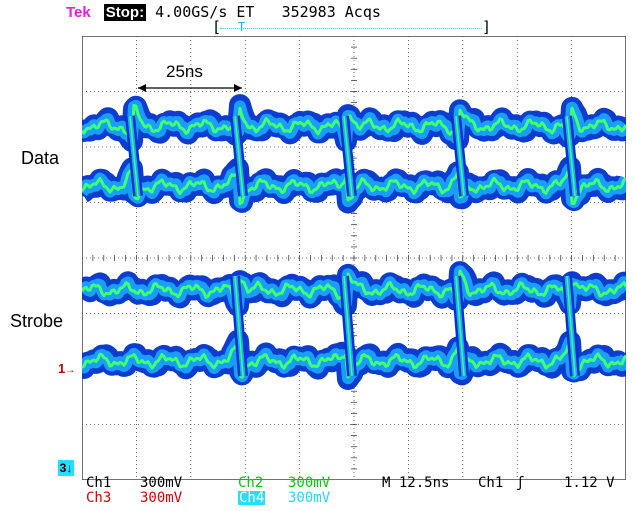 This screenshot has height=511, width=634. What do you see at coordinates (309, 498) in the screenshot?
I see `ch4-scale: 300mV` at bounding box center [309, 498].